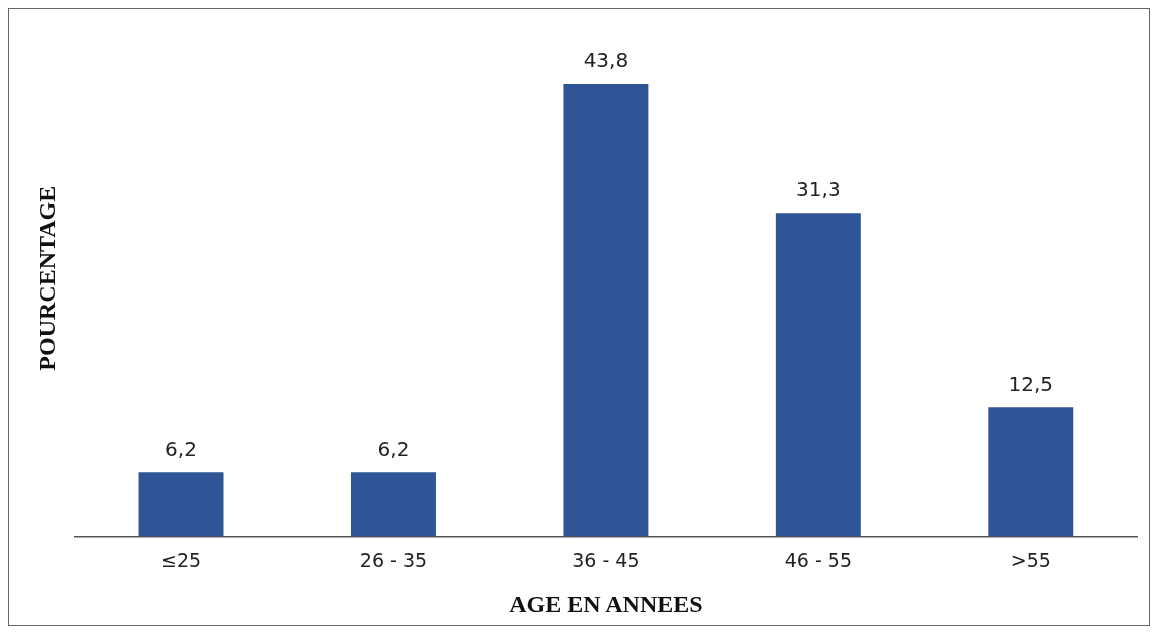  Describe the element at coordinates (46, 278) in the screenshot. I see `y-axis-title: POURCENTAGE` at that location.